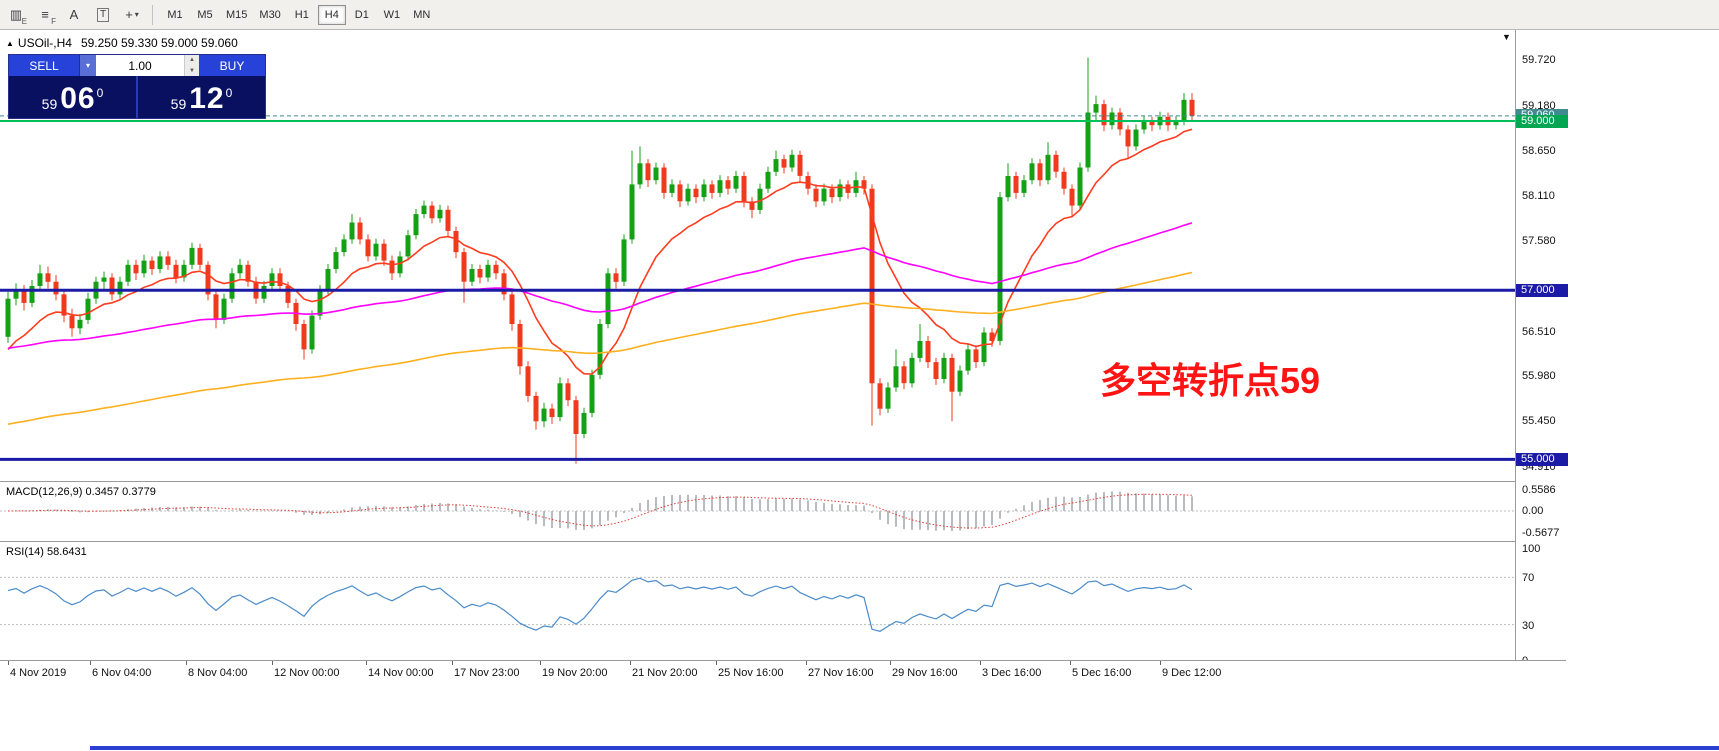 Image resolution: width=1719 pixels, height=751 pixels. Describe the element at coordinates (1533, 511) in the screenshot. I see `macd-axis-label: 0.00` at that location.